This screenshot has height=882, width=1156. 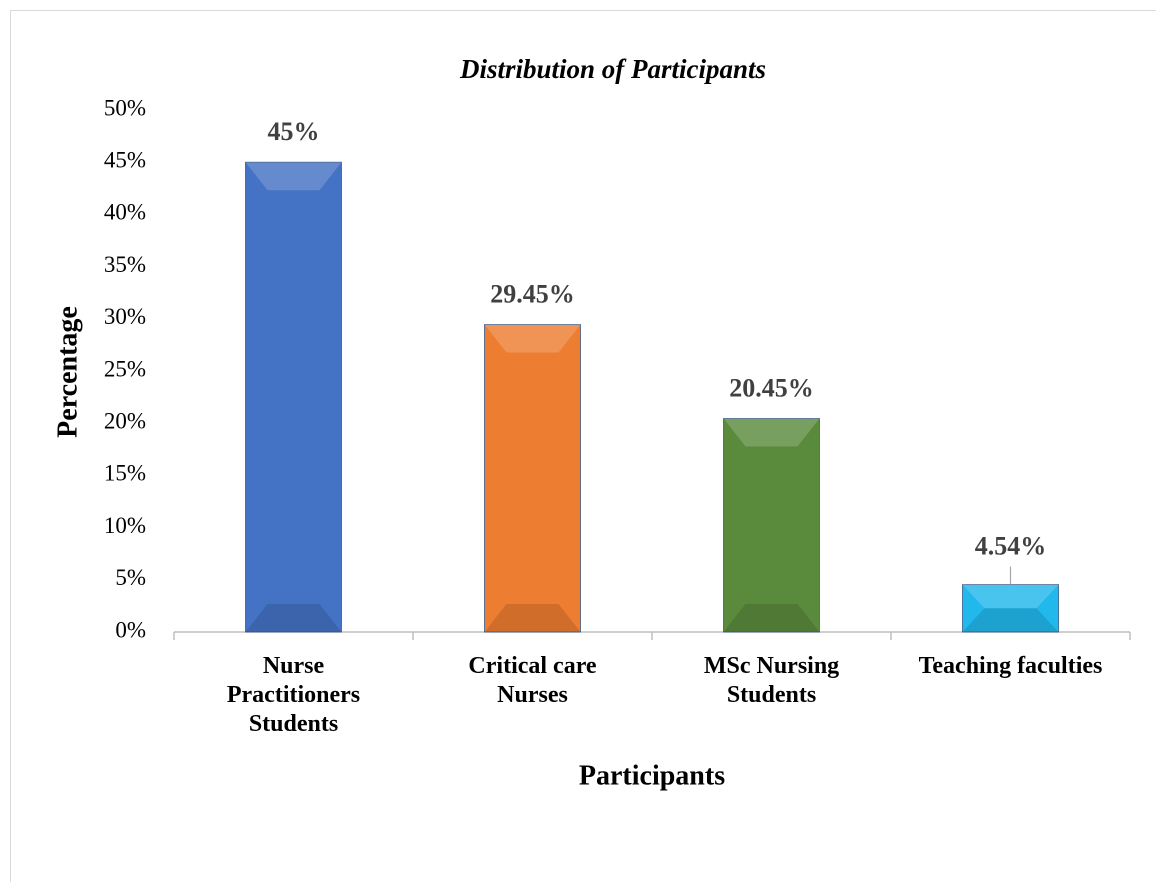 I want to click on x-tick-label: Critical care Nurses, so click(x=532, y=680).